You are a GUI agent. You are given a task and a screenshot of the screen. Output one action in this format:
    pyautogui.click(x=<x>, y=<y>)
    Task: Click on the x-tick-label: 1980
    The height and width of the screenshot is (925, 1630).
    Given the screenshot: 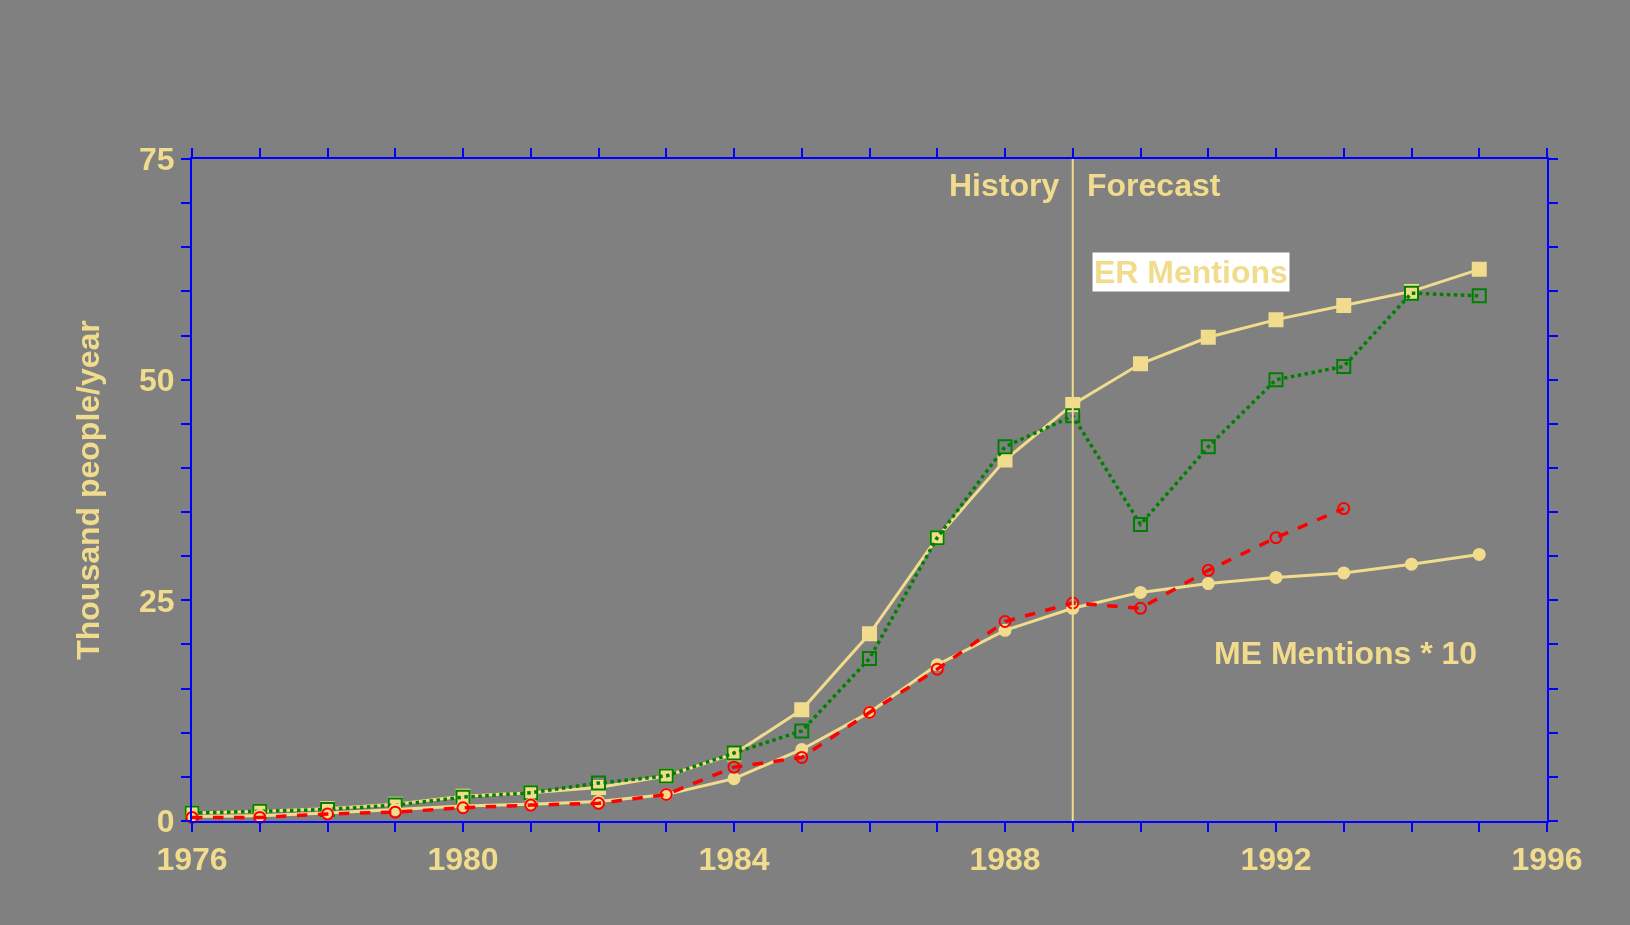 What is the action you would take?
    pyautogui.click(x=463, y=859)
    